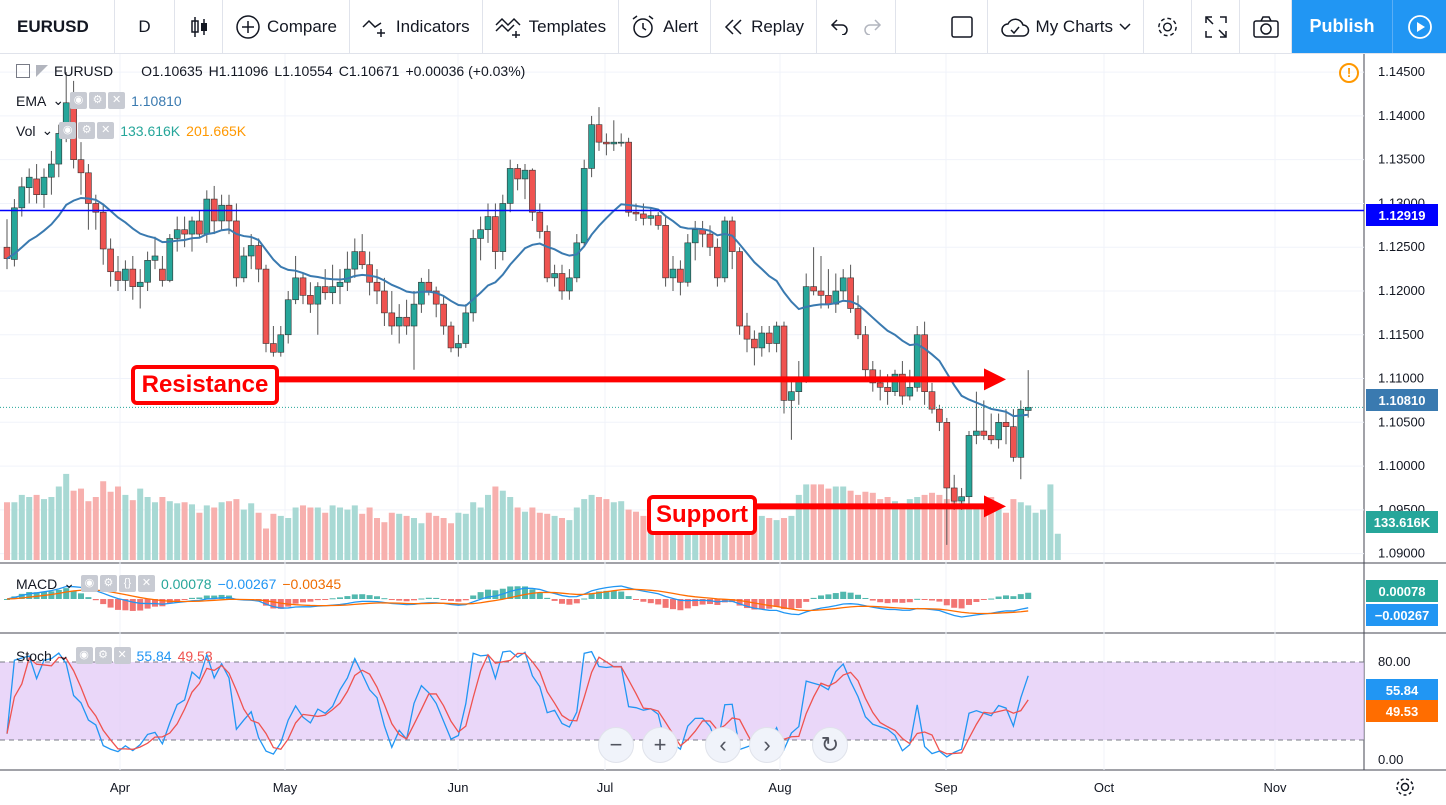 The height and width of the screenshot is (805, 1446). What do you see at coordinates (286, 26) in the screenshot?
I see `compare-button: Compare` at bounding box center [286, 26].